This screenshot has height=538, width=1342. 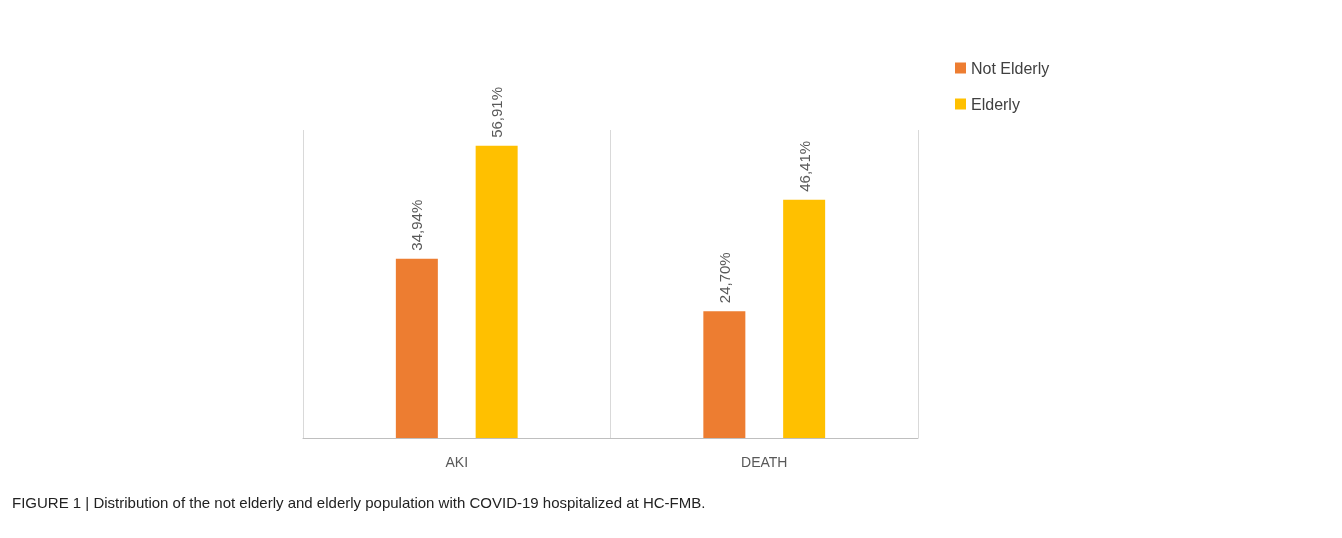 What do you see at coordinates (1010, 68) in the screenshot?
I see `legend-label: Not Elderly` at bounding box center [1010, 68].